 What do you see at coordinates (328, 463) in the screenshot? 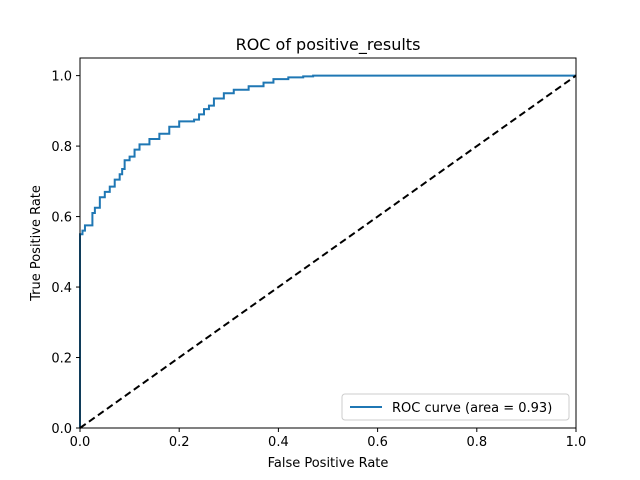
I see `x-axis-label: False Positive Rate` at bounding box center [328, 463].